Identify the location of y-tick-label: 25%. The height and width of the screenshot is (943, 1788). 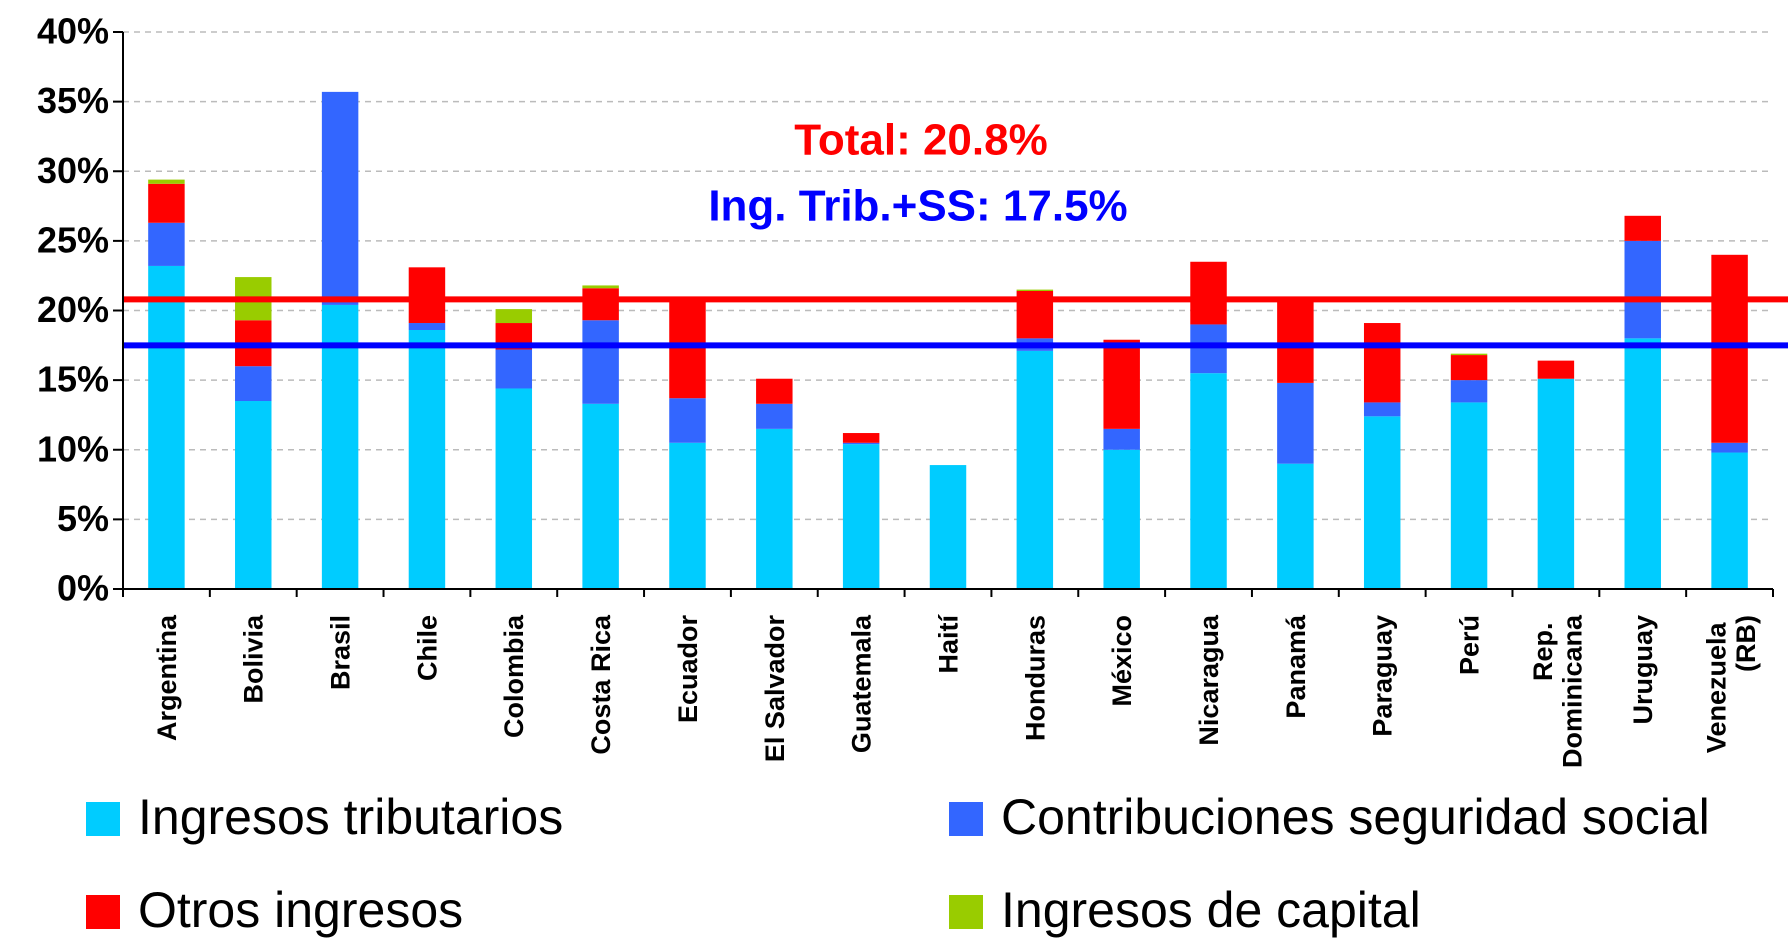
(73, 239).